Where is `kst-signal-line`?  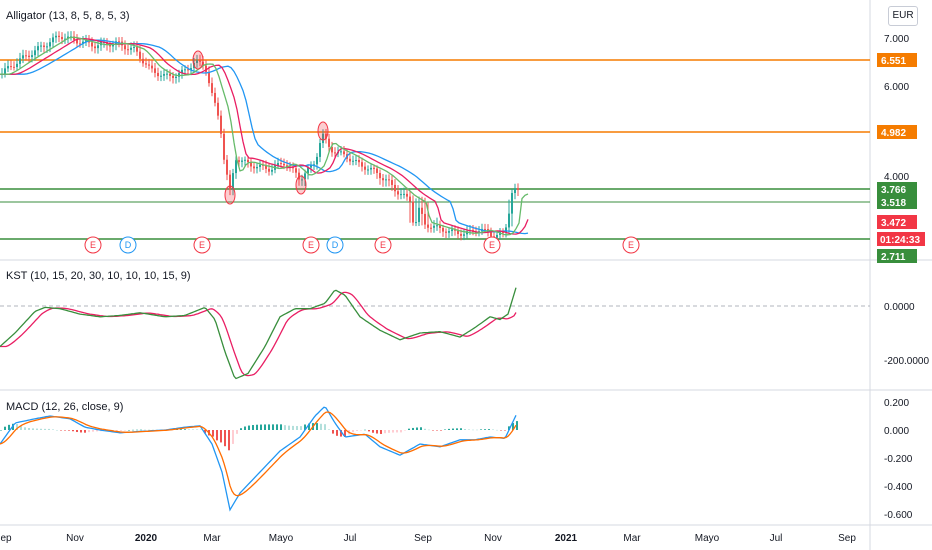 kst-signal-line is located at coordinates (258, 334).